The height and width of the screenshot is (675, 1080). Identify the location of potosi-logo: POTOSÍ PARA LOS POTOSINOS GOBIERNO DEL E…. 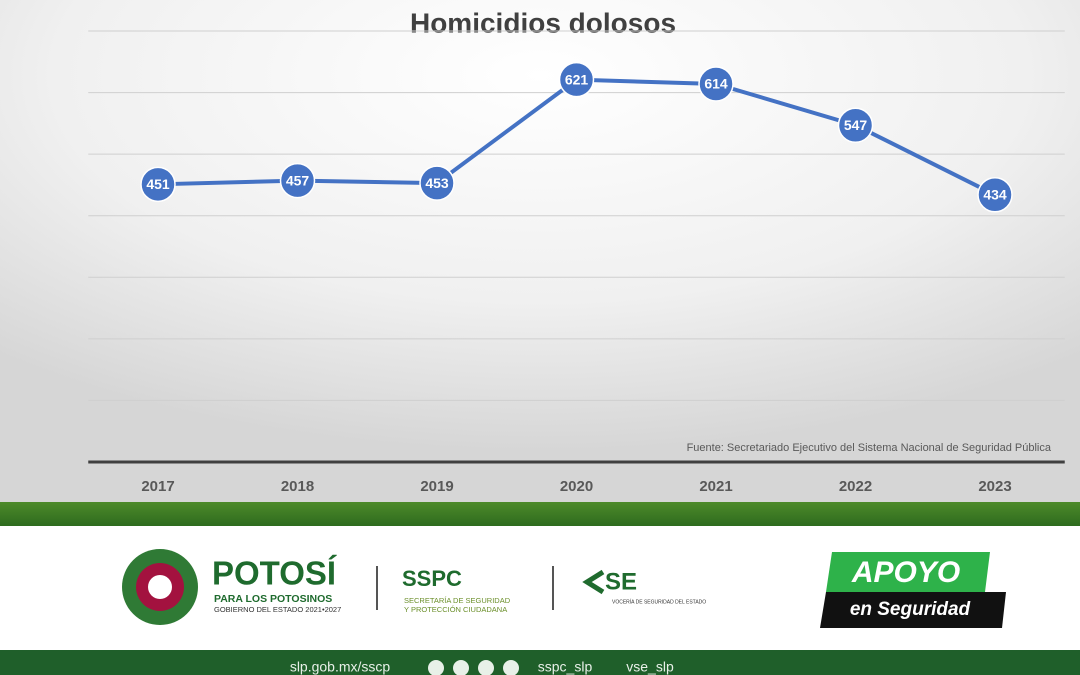
(231, 587).